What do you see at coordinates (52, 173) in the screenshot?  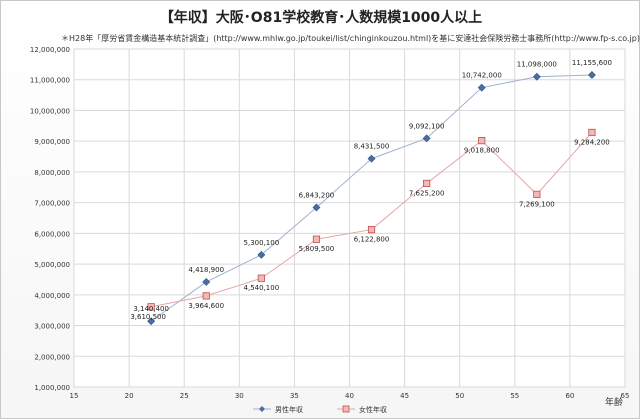 I see `y-tick-label: 8,000,000` at bounding box center [52, 173].